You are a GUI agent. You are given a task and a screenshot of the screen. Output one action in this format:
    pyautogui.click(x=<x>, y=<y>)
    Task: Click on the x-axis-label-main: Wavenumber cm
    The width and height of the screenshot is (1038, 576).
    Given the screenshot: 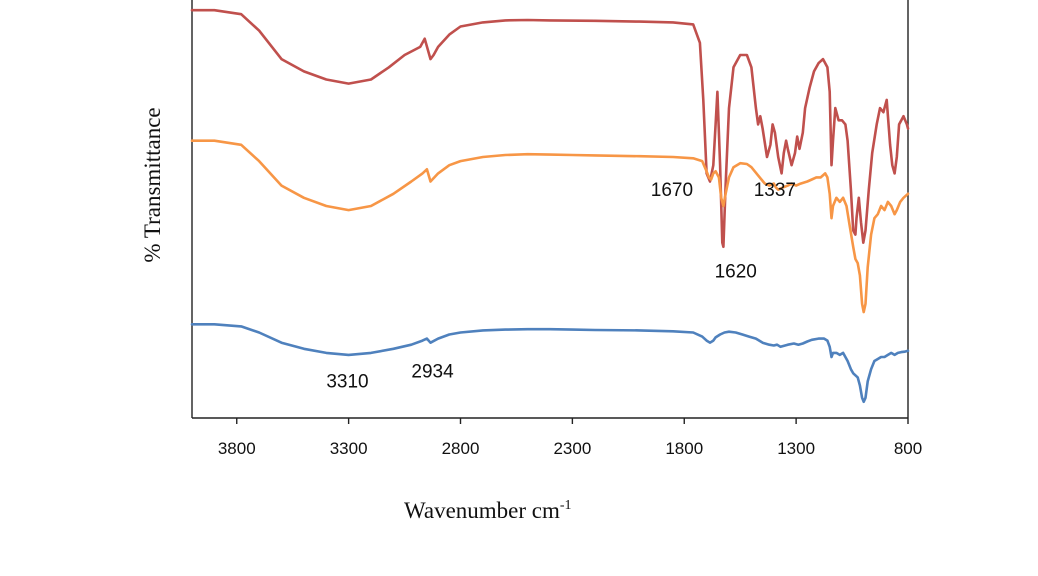 What is the action you would take?
    pyautogui.click(x=482, y=510)
    